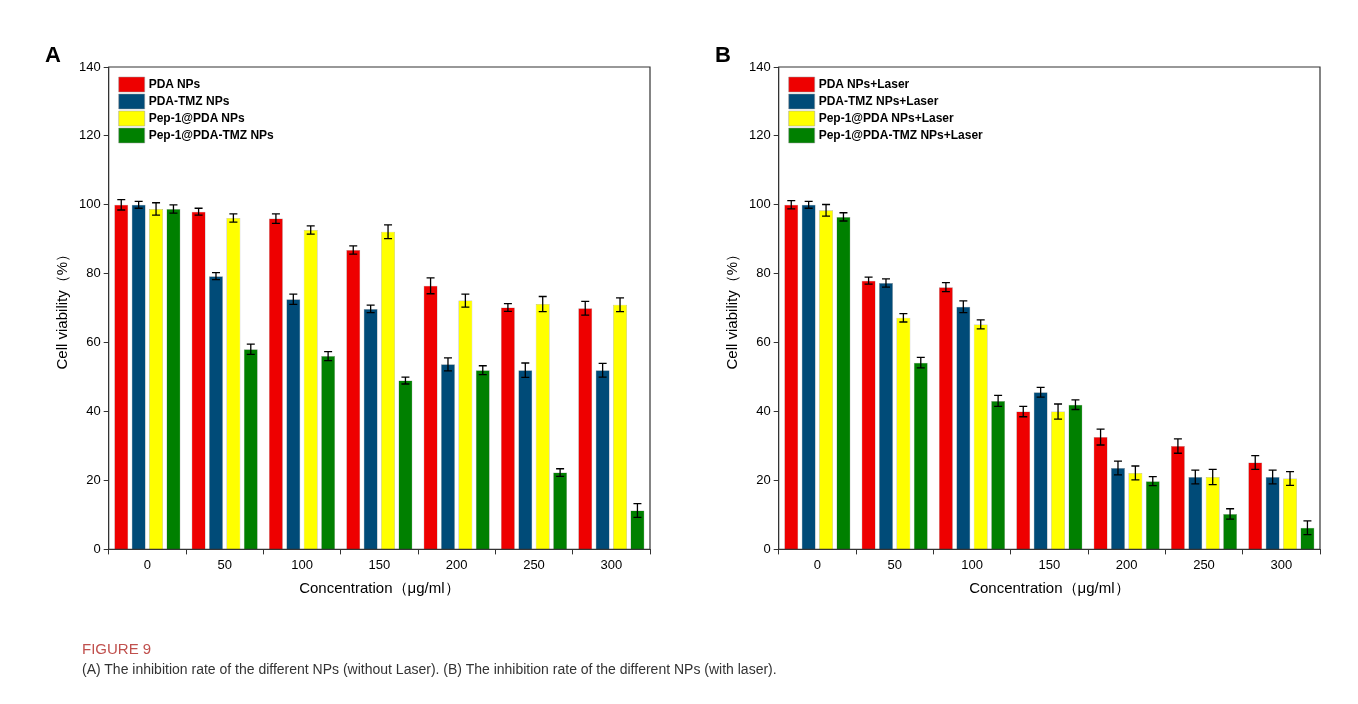 The image size is (1358, 704). I want to click on caption: FIGURE 9, so click(117, 648).